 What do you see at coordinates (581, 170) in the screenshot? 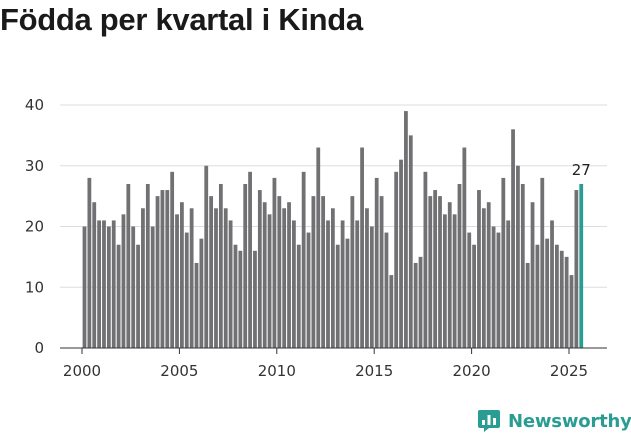
I see `highlight-data-label: 27` at bounding box center [581, 170].